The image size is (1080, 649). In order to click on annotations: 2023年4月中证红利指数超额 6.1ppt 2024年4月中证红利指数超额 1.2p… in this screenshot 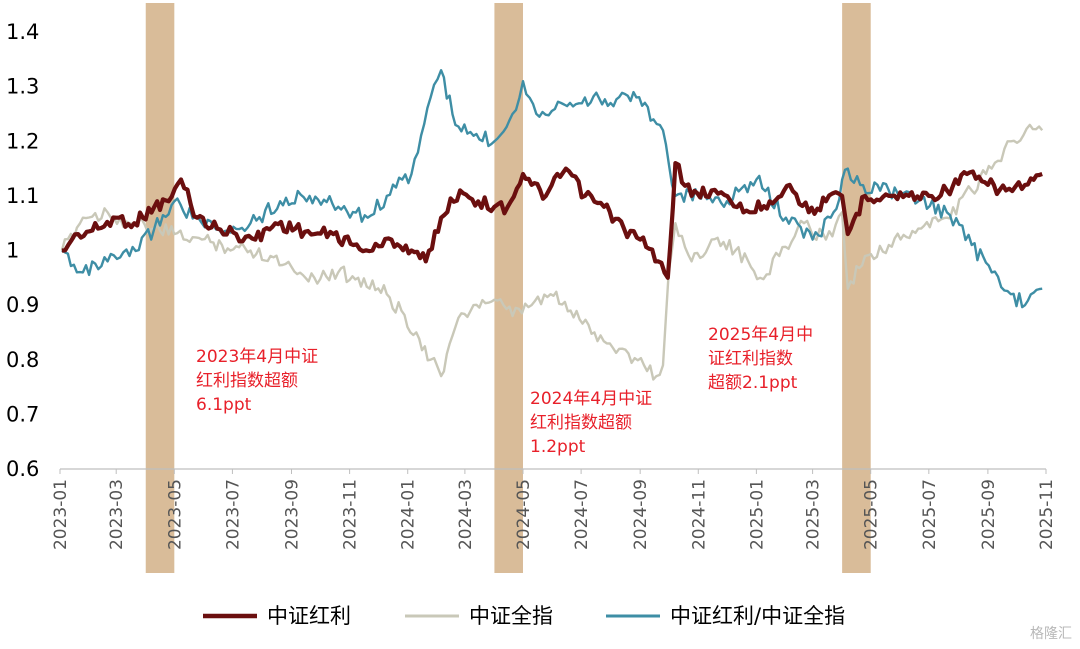, I will do `click(504, 391)`.